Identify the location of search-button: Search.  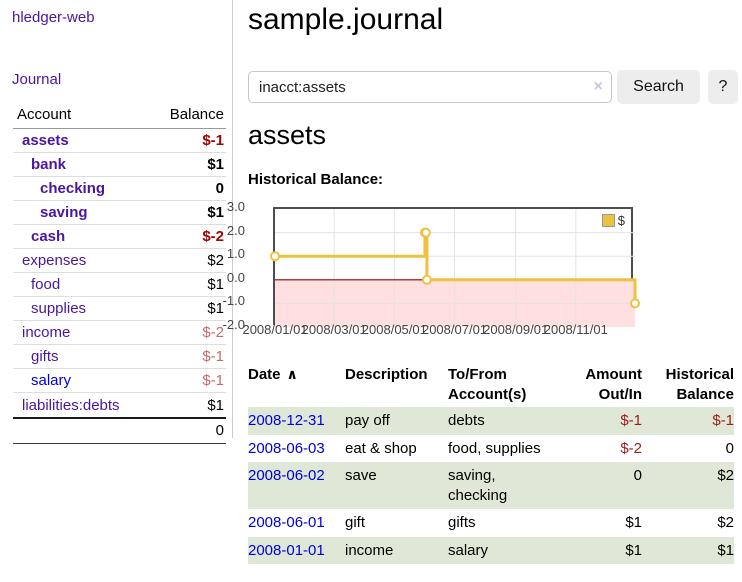
(658, 87).